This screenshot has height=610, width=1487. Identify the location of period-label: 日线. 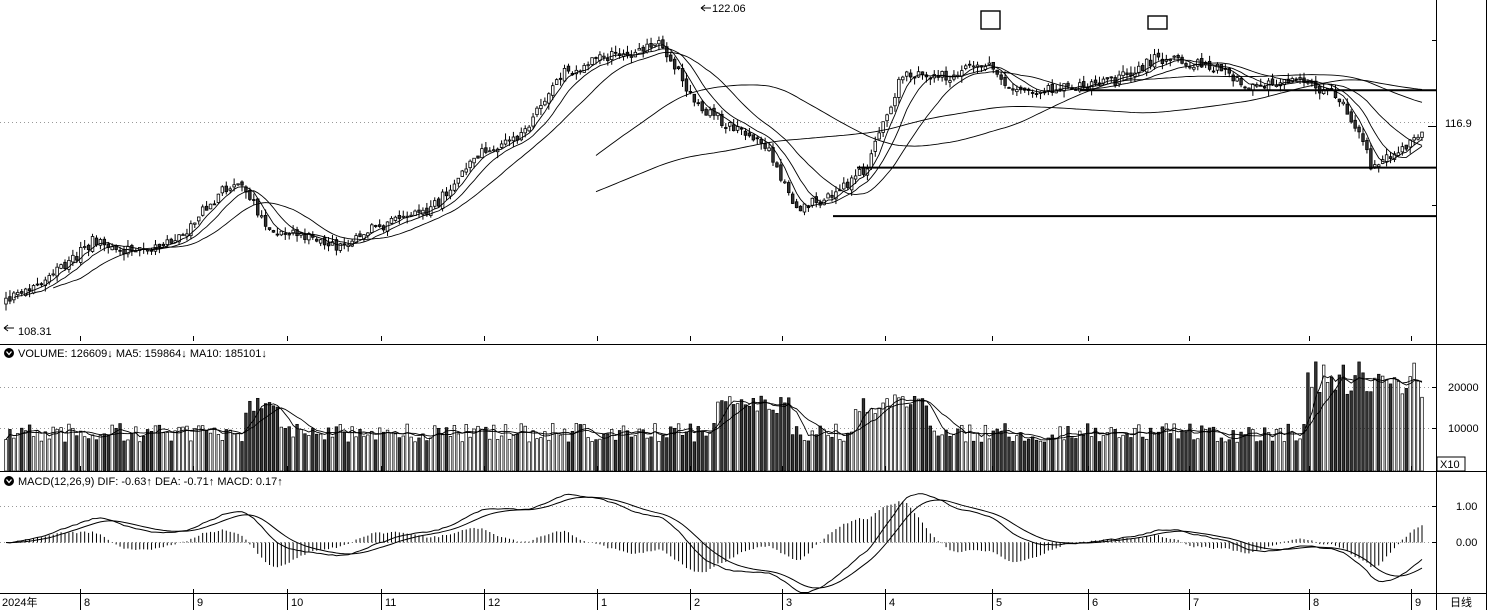
(1461, 602).